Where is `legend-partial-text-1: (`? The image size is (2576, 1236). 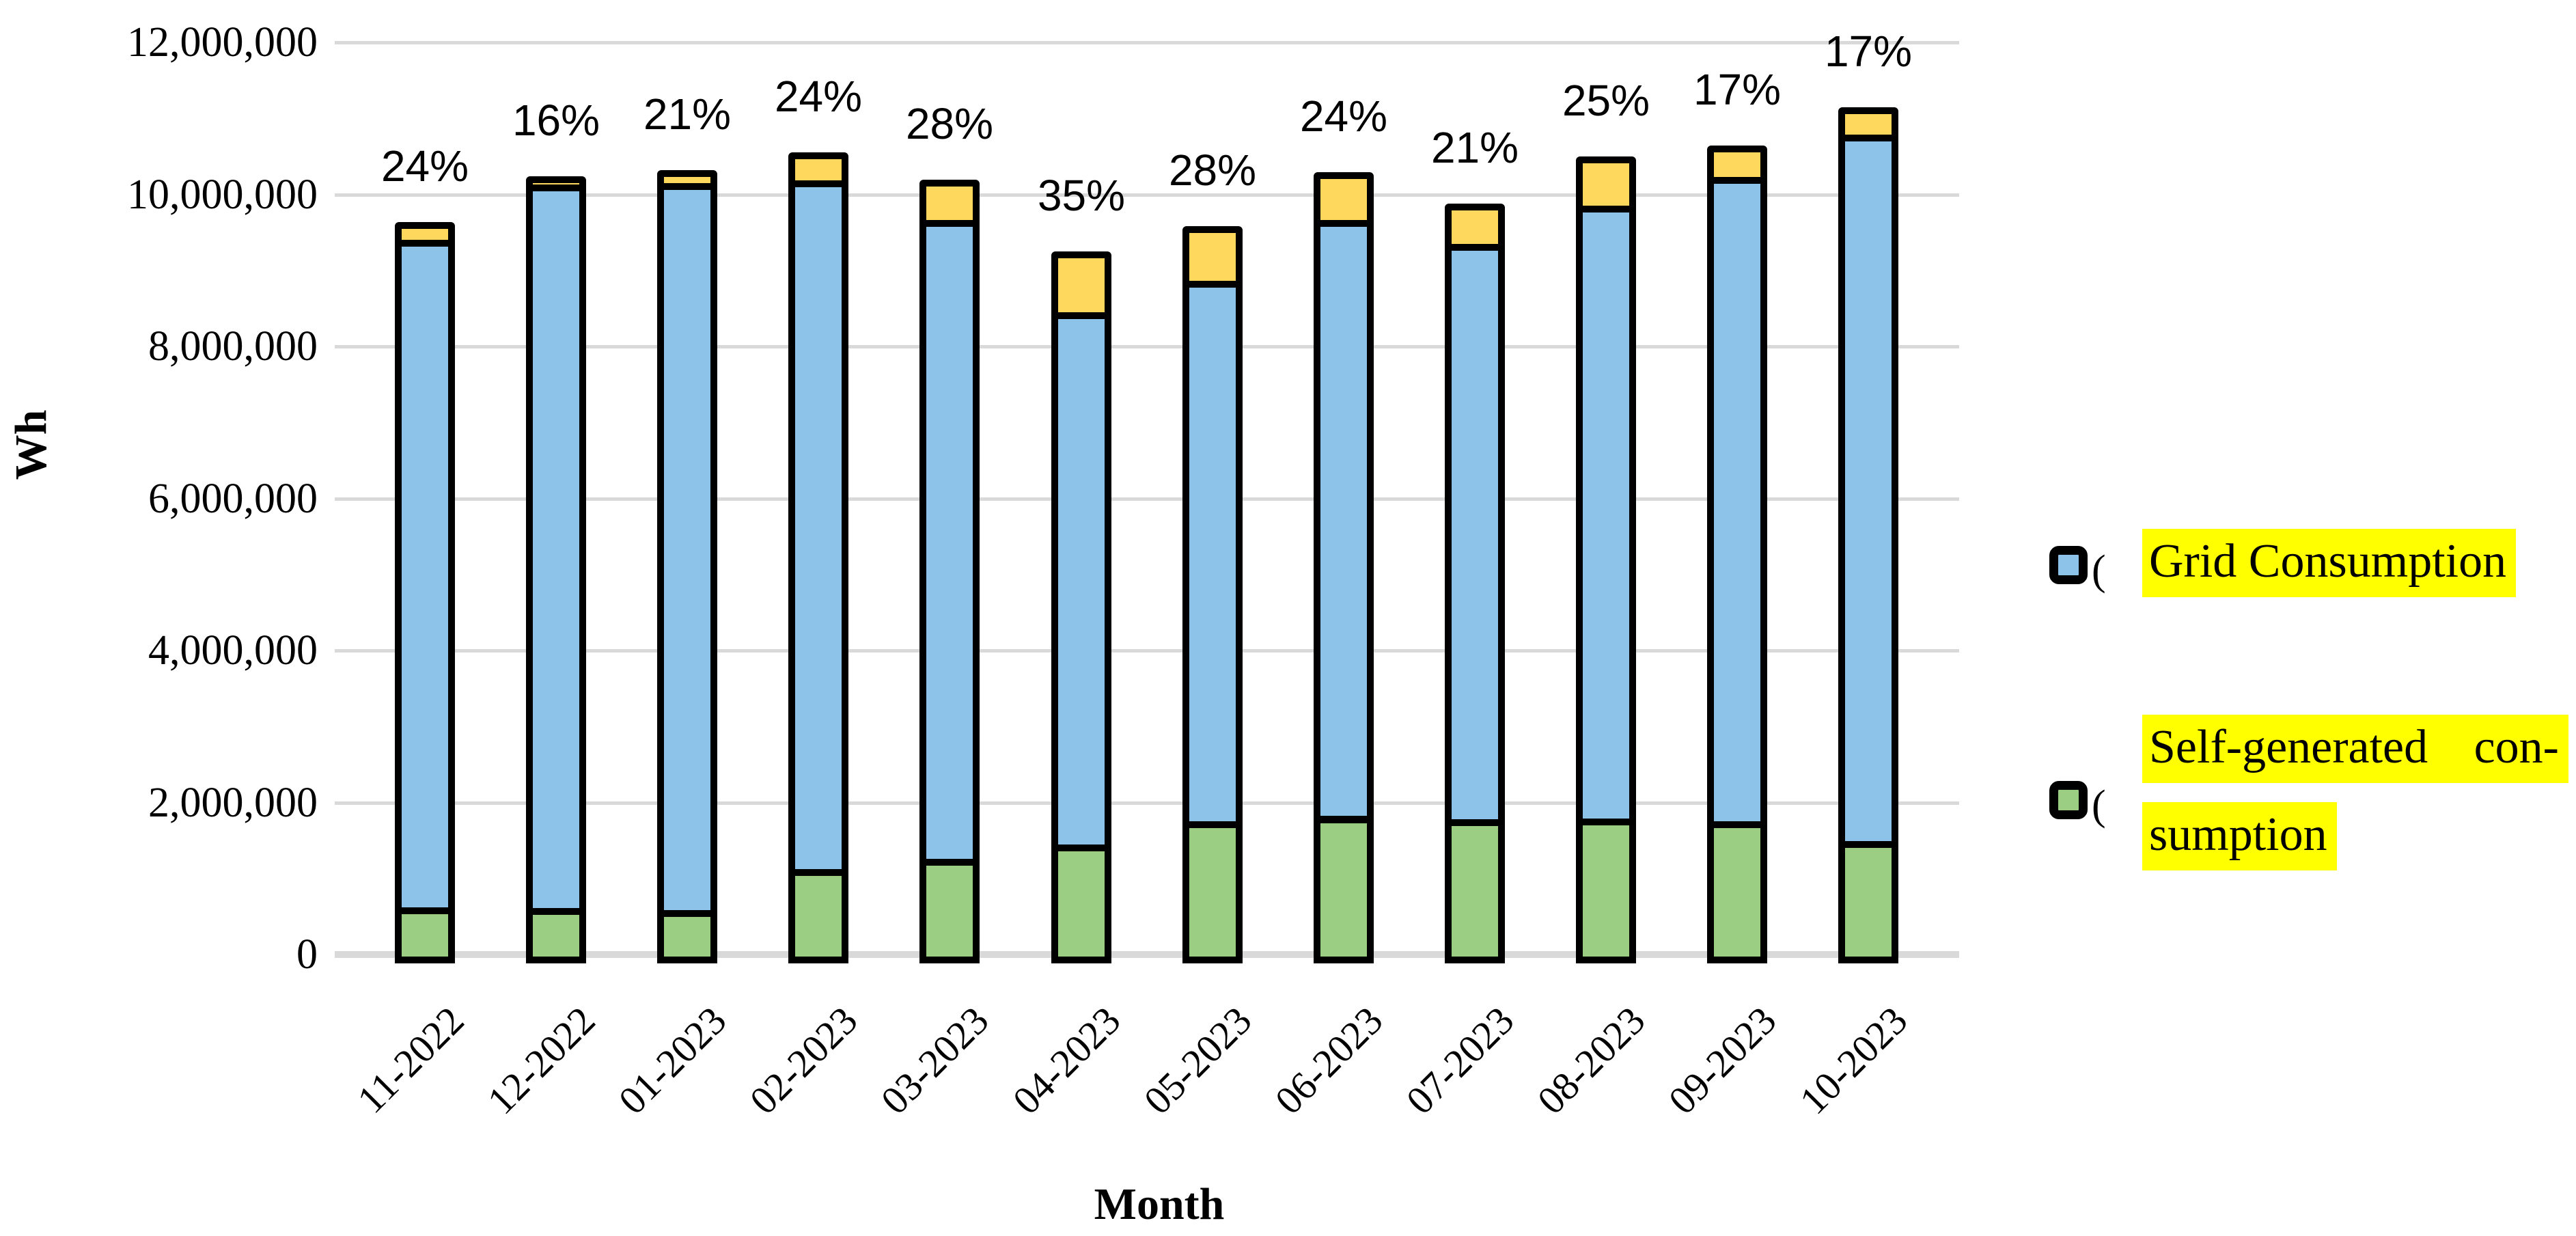 legend-partial-text-1: ( is located at coordinates (2099, 570).